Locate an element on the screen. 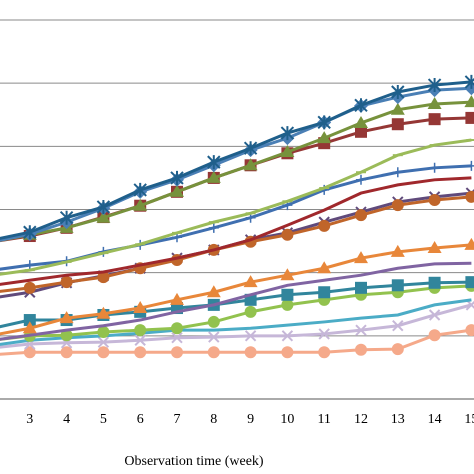  x-tick-label: 15 is located at coordinates (469, 419).